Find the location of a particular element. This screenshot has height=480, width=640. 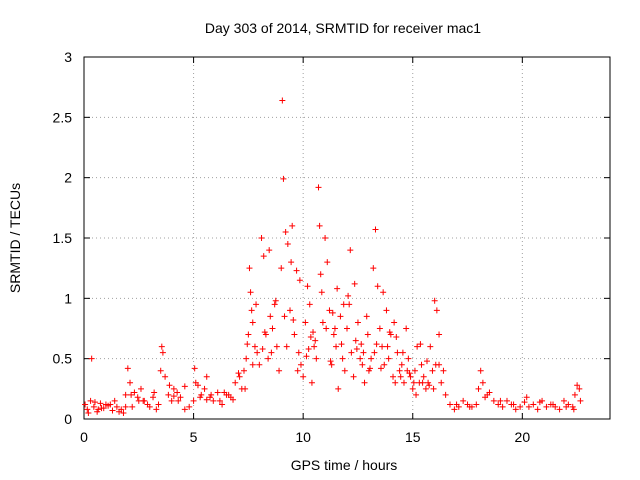

y-tick-label: 0 is located at coordinates (68, 419).